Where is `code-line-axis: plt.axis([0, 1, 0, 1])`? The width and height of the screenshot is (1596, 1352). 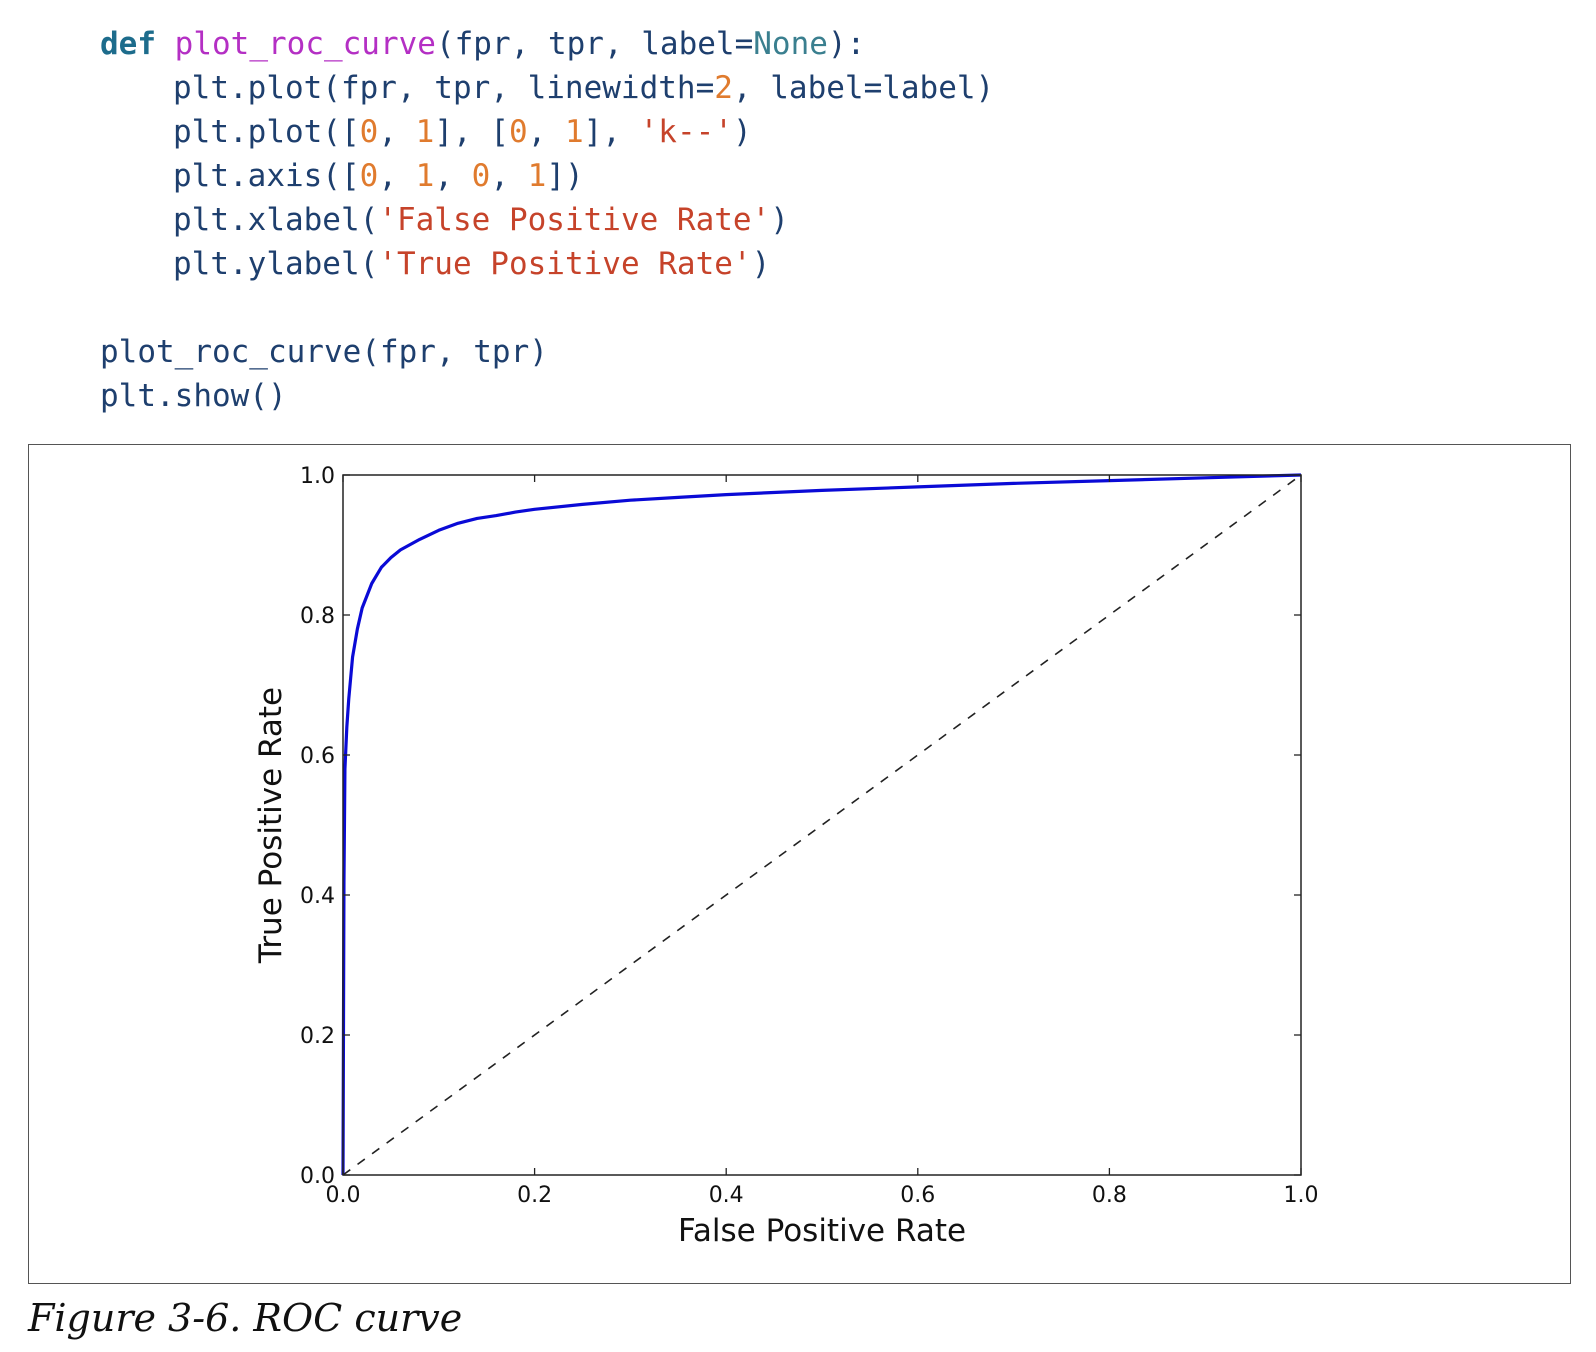
code-line-axis: plt.axis([0, 1, 0, 1]) is located at coordinates (547, 176).